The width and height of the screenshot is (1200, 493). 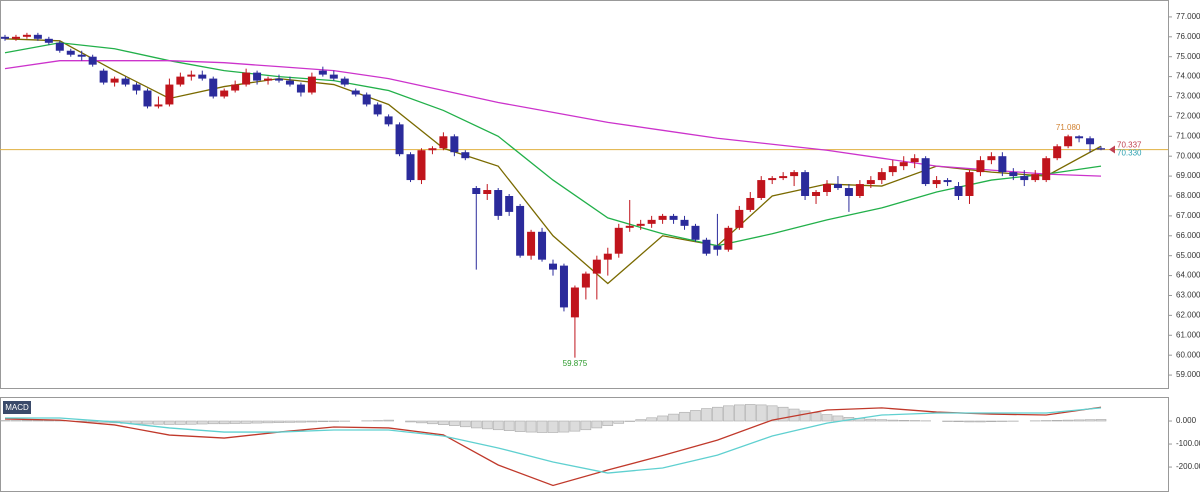 What do you see at coordinates (1188, 175) in the screenshot?
I see `y-tick-label: 69.000` at bounding box center [1188, 175].